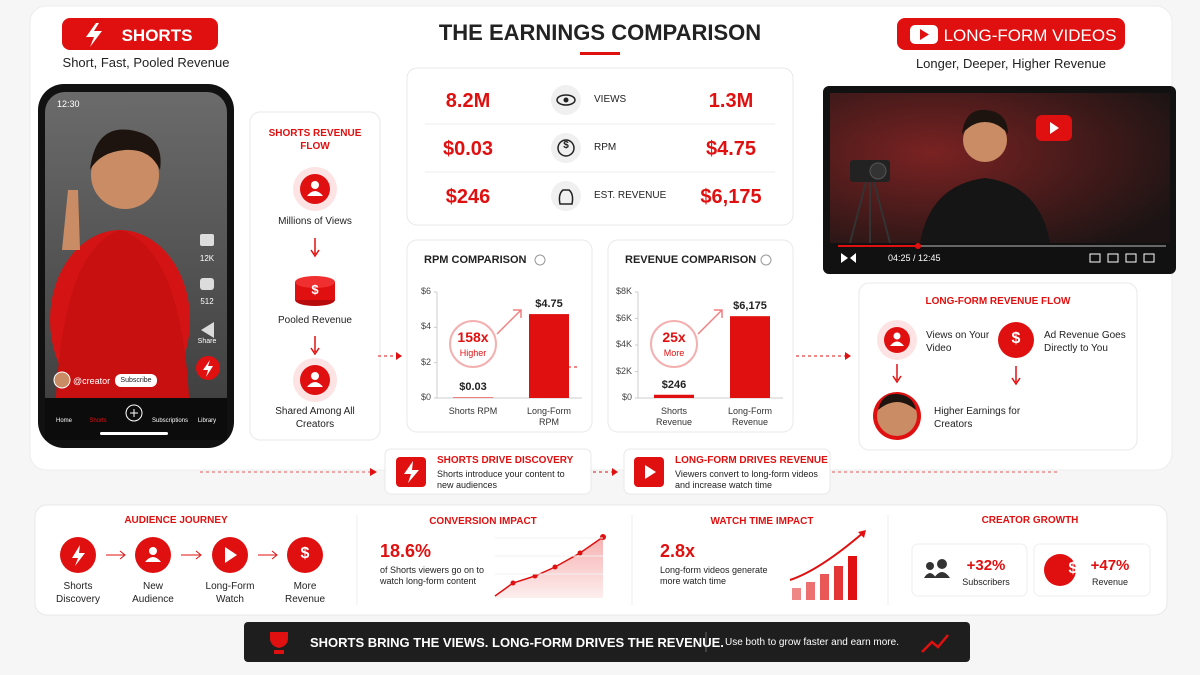 The image size is (1200, 675). What do you see at coordinates (674, 384) in the screenshot?
I see `value-label: $246` at bounding box center [674, 384].